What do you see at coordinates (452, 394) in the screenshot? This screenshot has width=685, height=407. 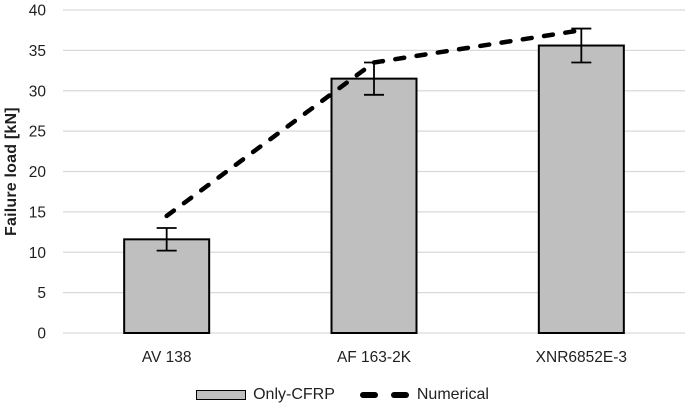 I see `legend-label-numerical: Numerical` at bounding box center [452, 394].